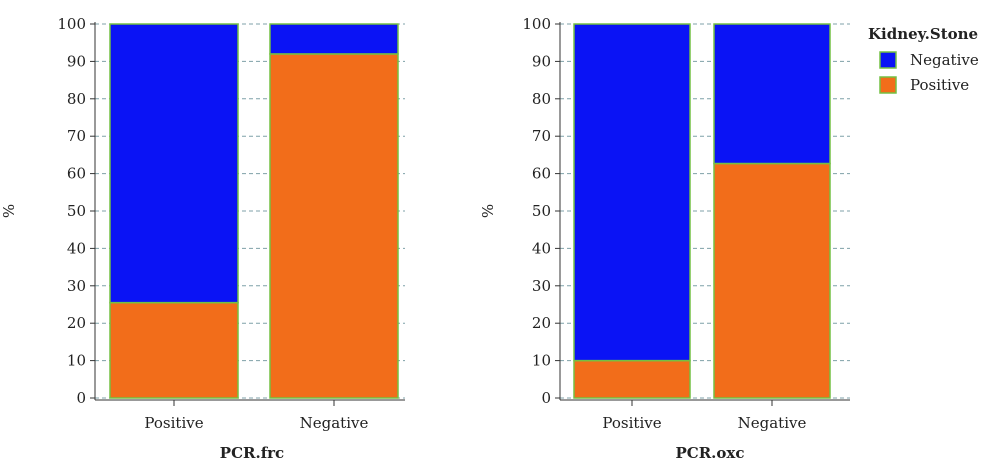  I want to click on x-axis-title: PCR.oxc, so click(710, 453).